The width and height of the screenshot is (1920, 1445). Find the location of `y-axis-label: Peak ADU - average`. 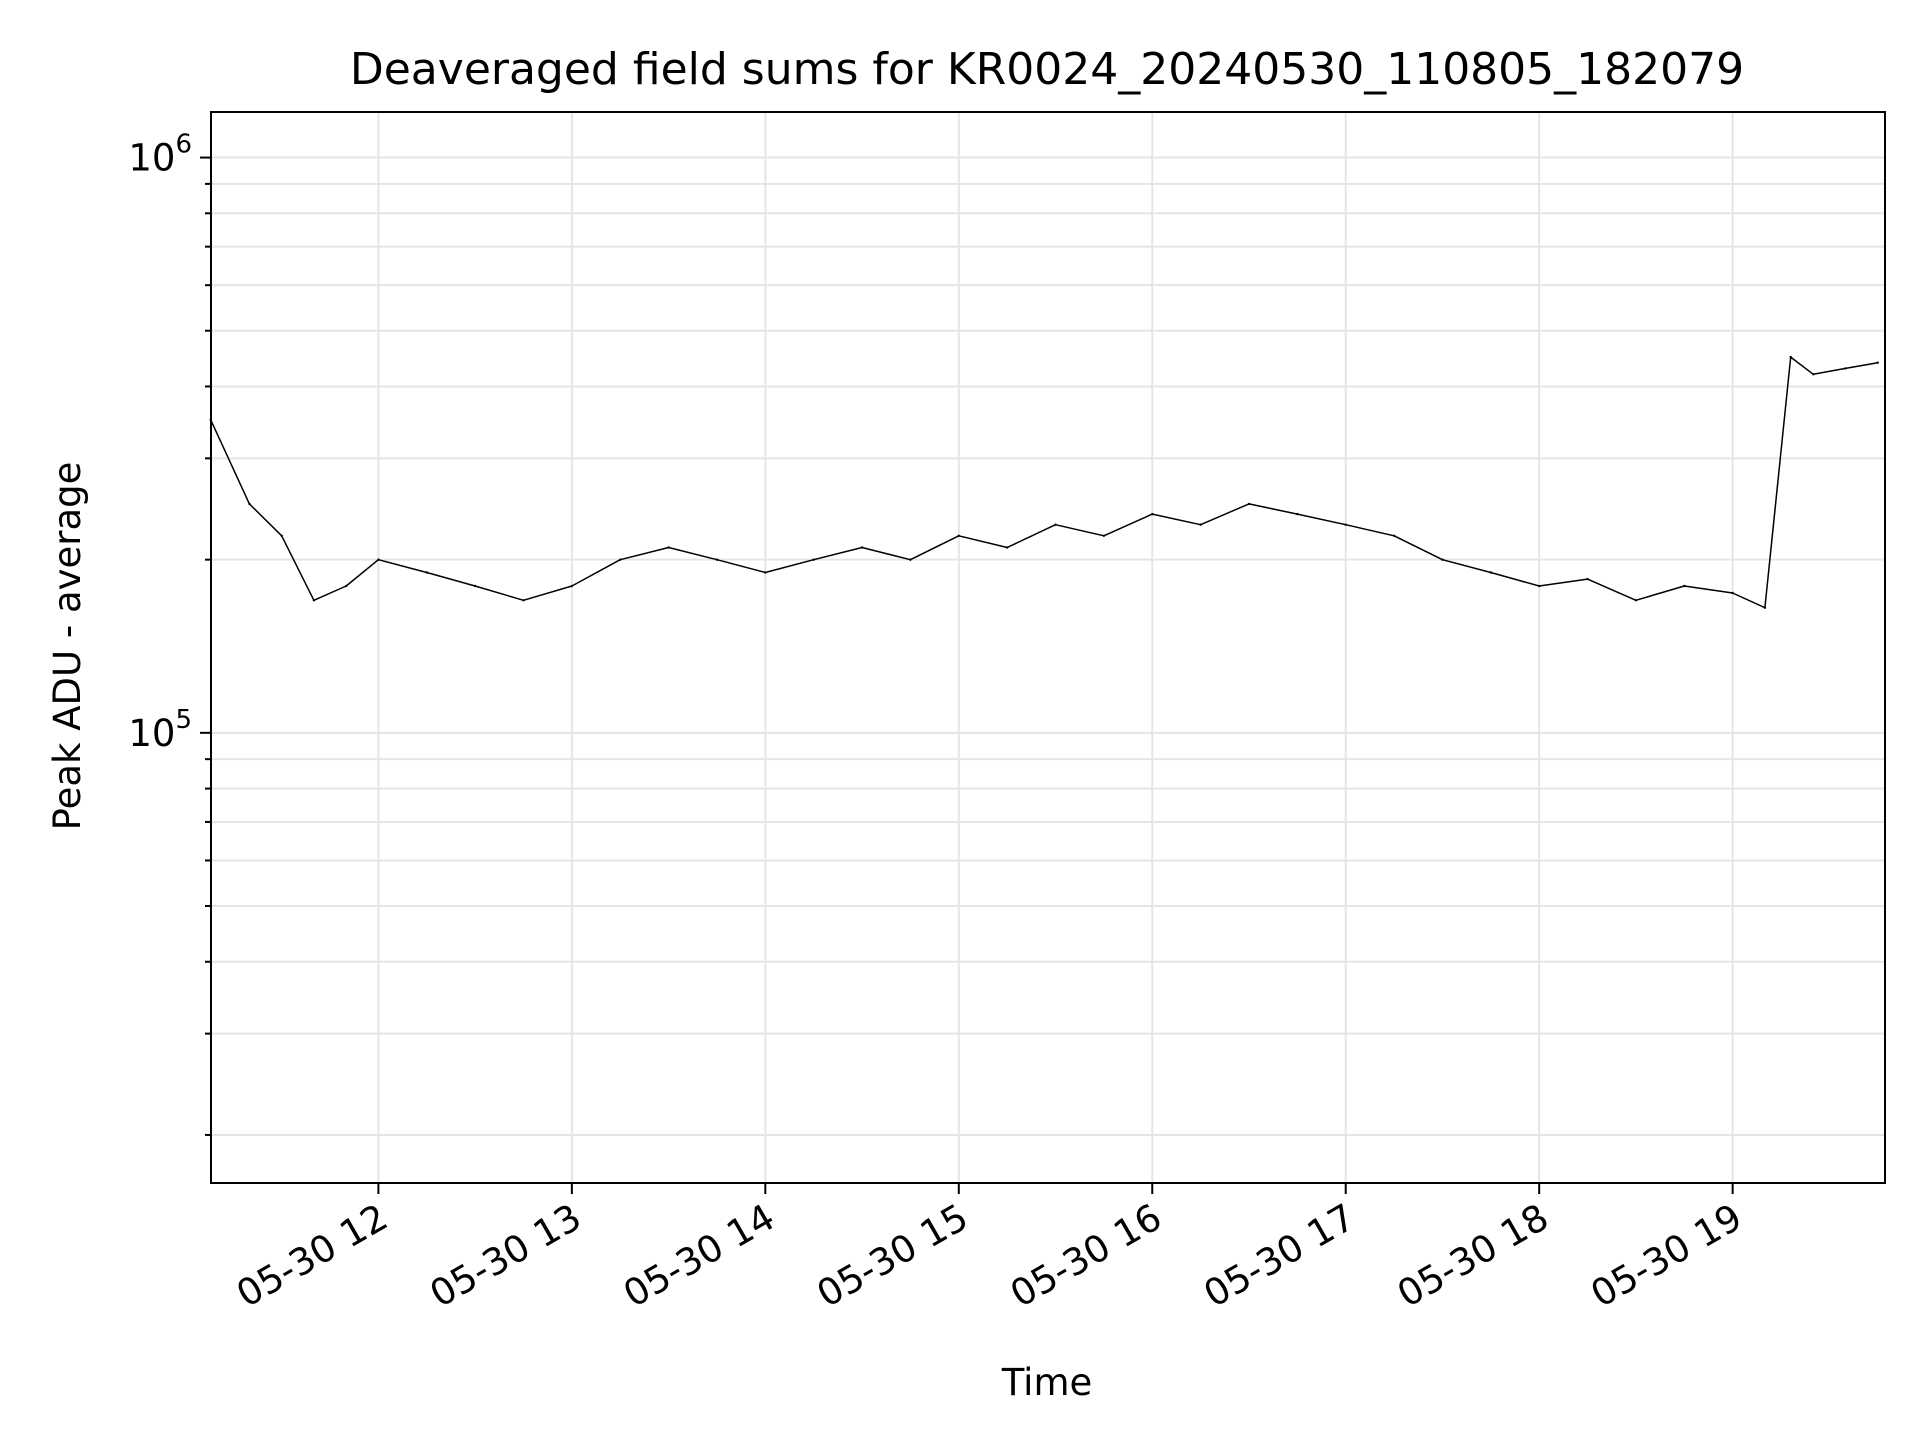

y-axis-label: Peak ADU - average is located at coordinates (67, 646).